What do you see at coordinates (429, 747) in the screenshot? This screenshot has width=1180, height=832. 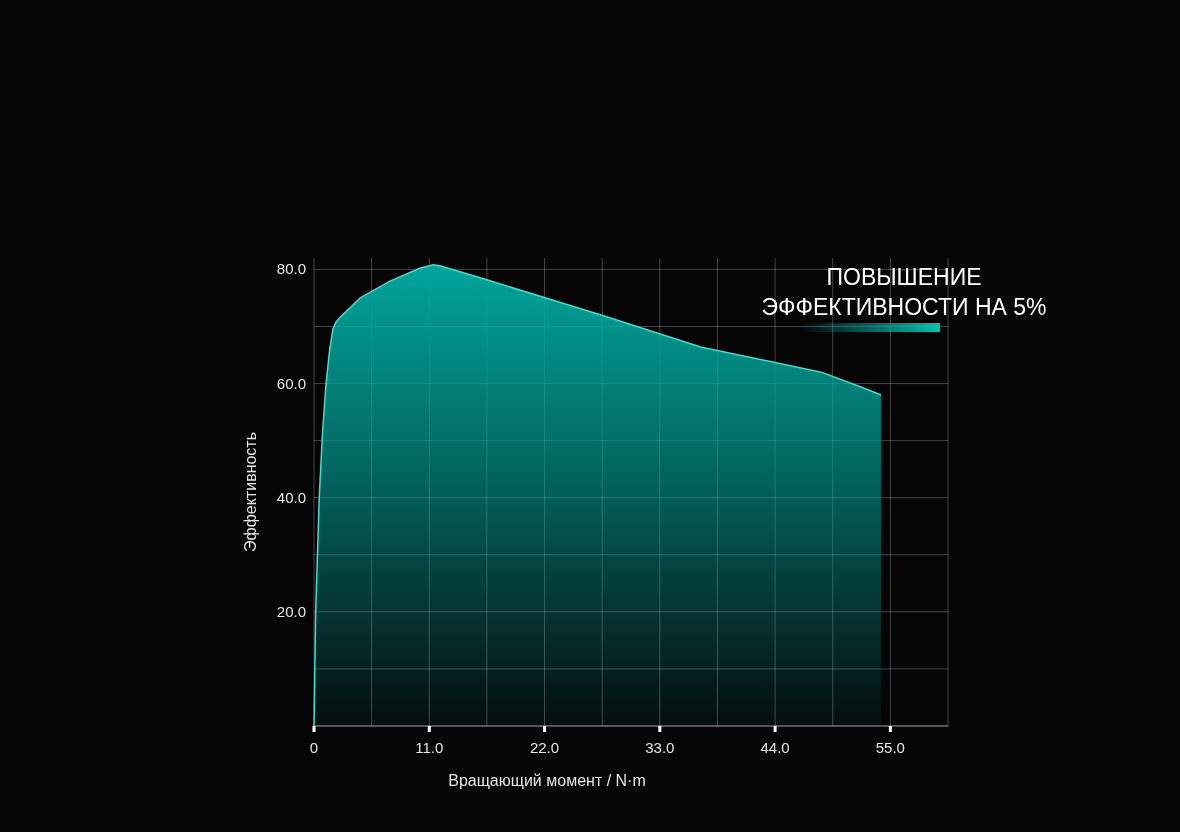 I see `x-tick-label: 11.0` at bounding box center [429, 747].